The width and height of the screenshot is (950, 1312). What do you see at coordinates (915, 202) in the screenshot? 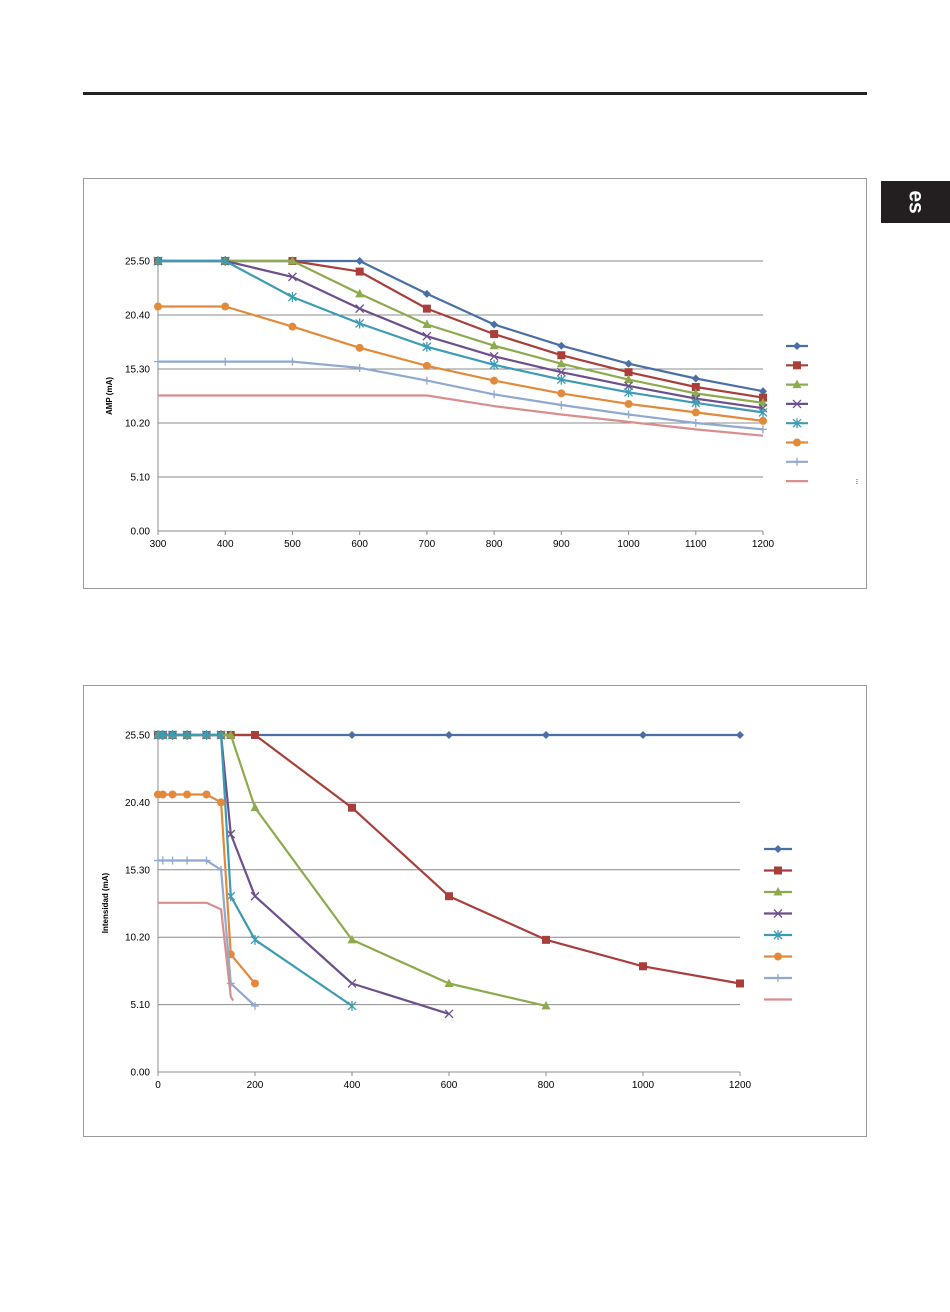
I see `language-tab: es` at bounding box center [915, 202].